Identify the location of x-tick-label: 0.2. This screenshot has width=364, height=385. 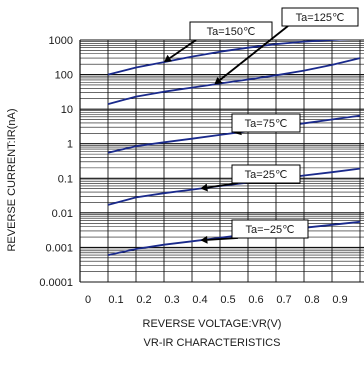
(143, 300).